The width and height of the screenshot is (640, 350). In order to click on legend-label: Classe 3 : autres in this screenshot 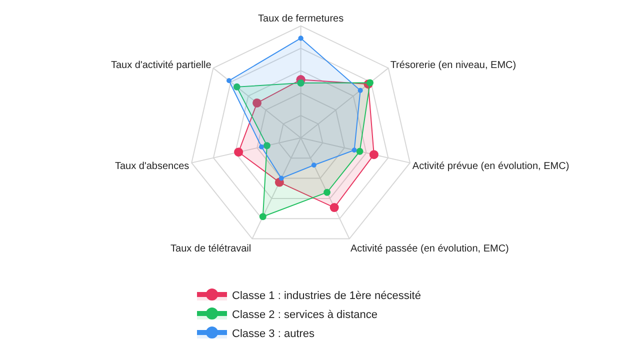, I will do `click(274, 334)`.